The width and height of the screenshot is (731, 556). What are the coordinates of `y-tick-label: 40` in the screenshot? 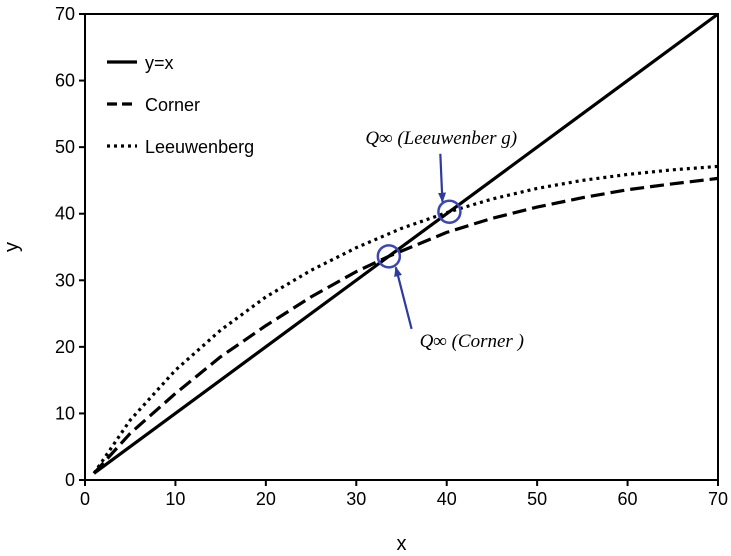 It's located at (65, 214).